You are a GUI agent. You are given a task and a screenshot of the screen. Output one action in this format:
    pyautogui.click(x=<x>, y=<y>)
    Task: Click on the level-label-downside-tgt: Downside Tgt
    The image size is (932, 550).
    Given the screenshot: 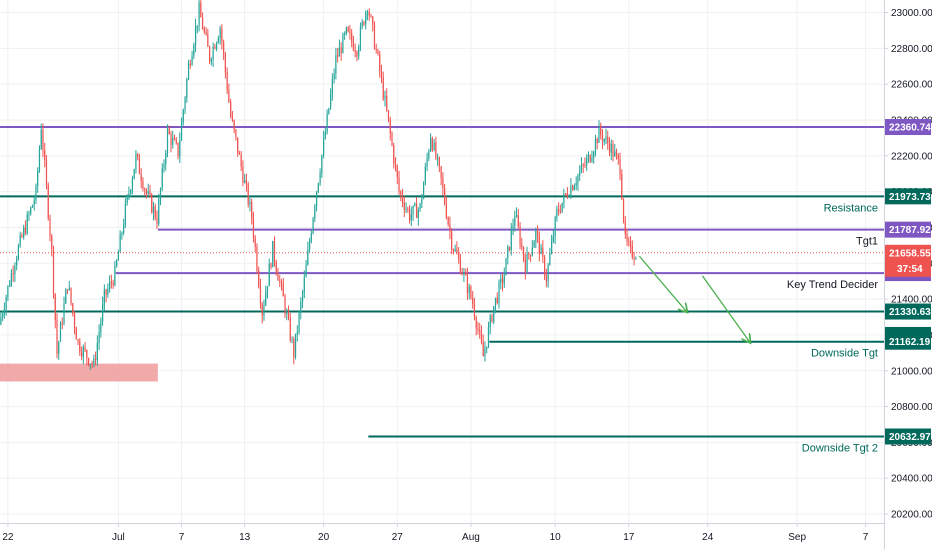 What is the action you would take?
    pyautogui.click(x=844, y=354)
    